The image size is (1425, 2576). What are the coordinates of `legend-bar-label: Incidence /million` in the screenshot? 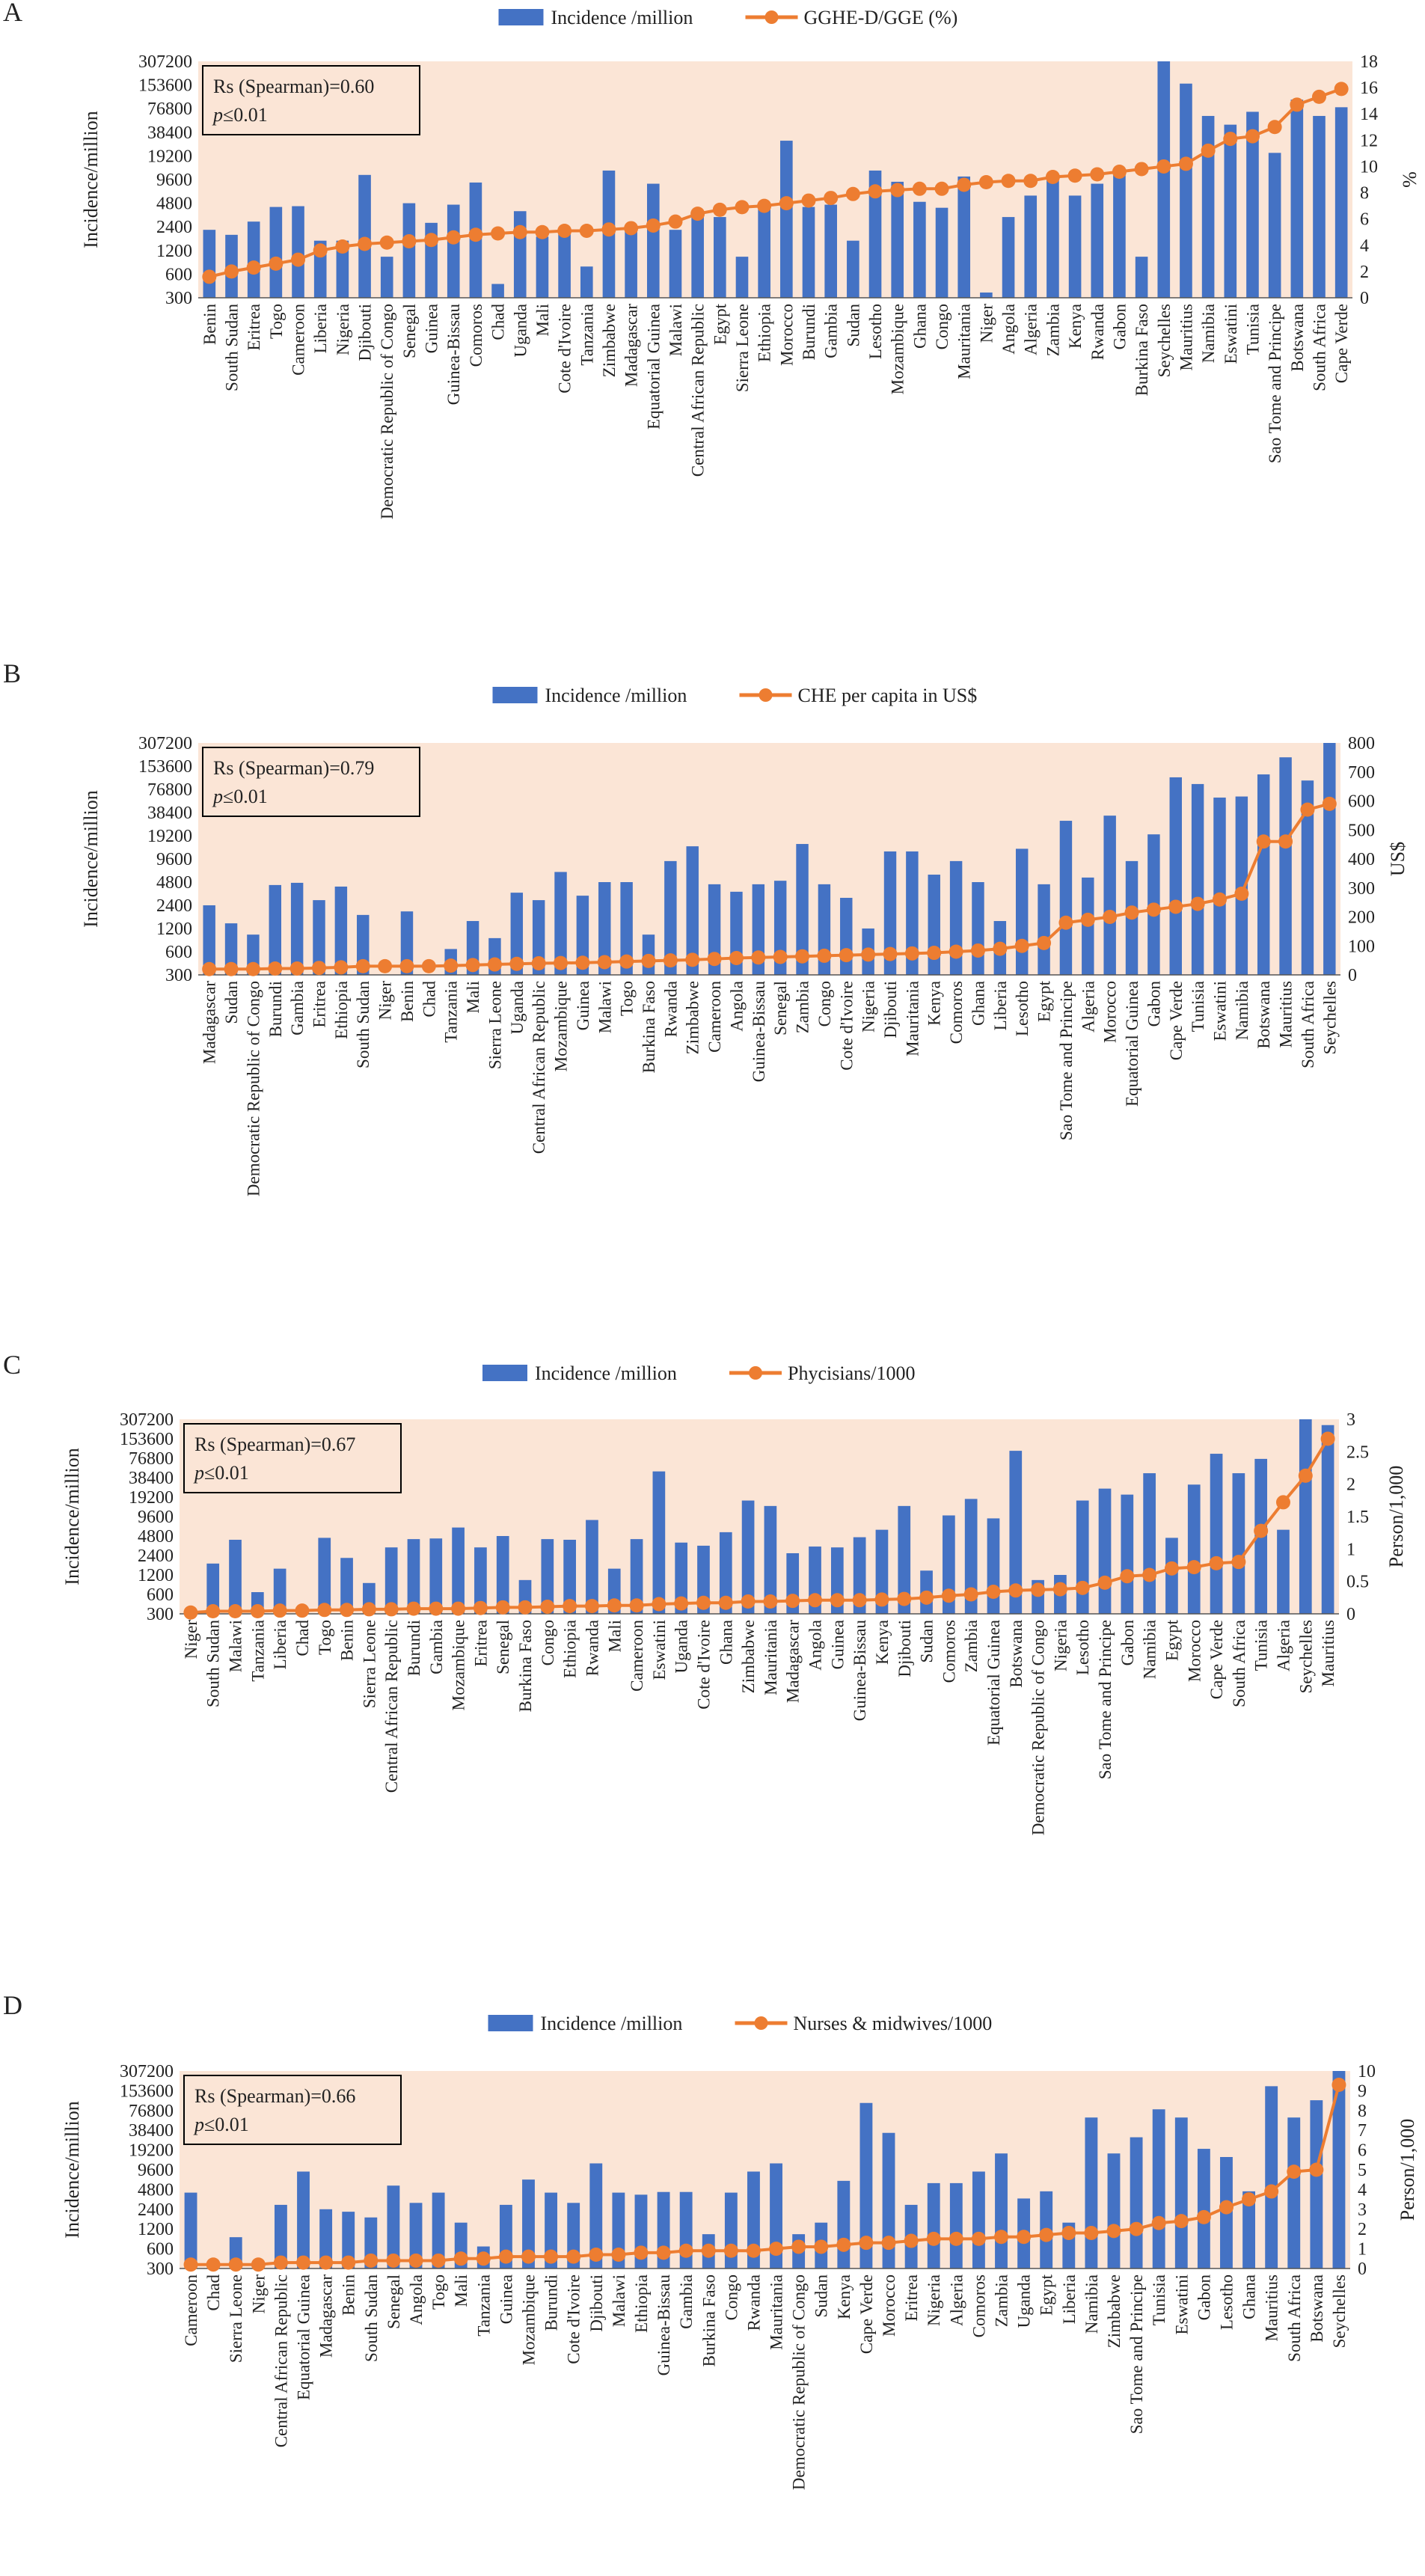 It's located at (616, 696).